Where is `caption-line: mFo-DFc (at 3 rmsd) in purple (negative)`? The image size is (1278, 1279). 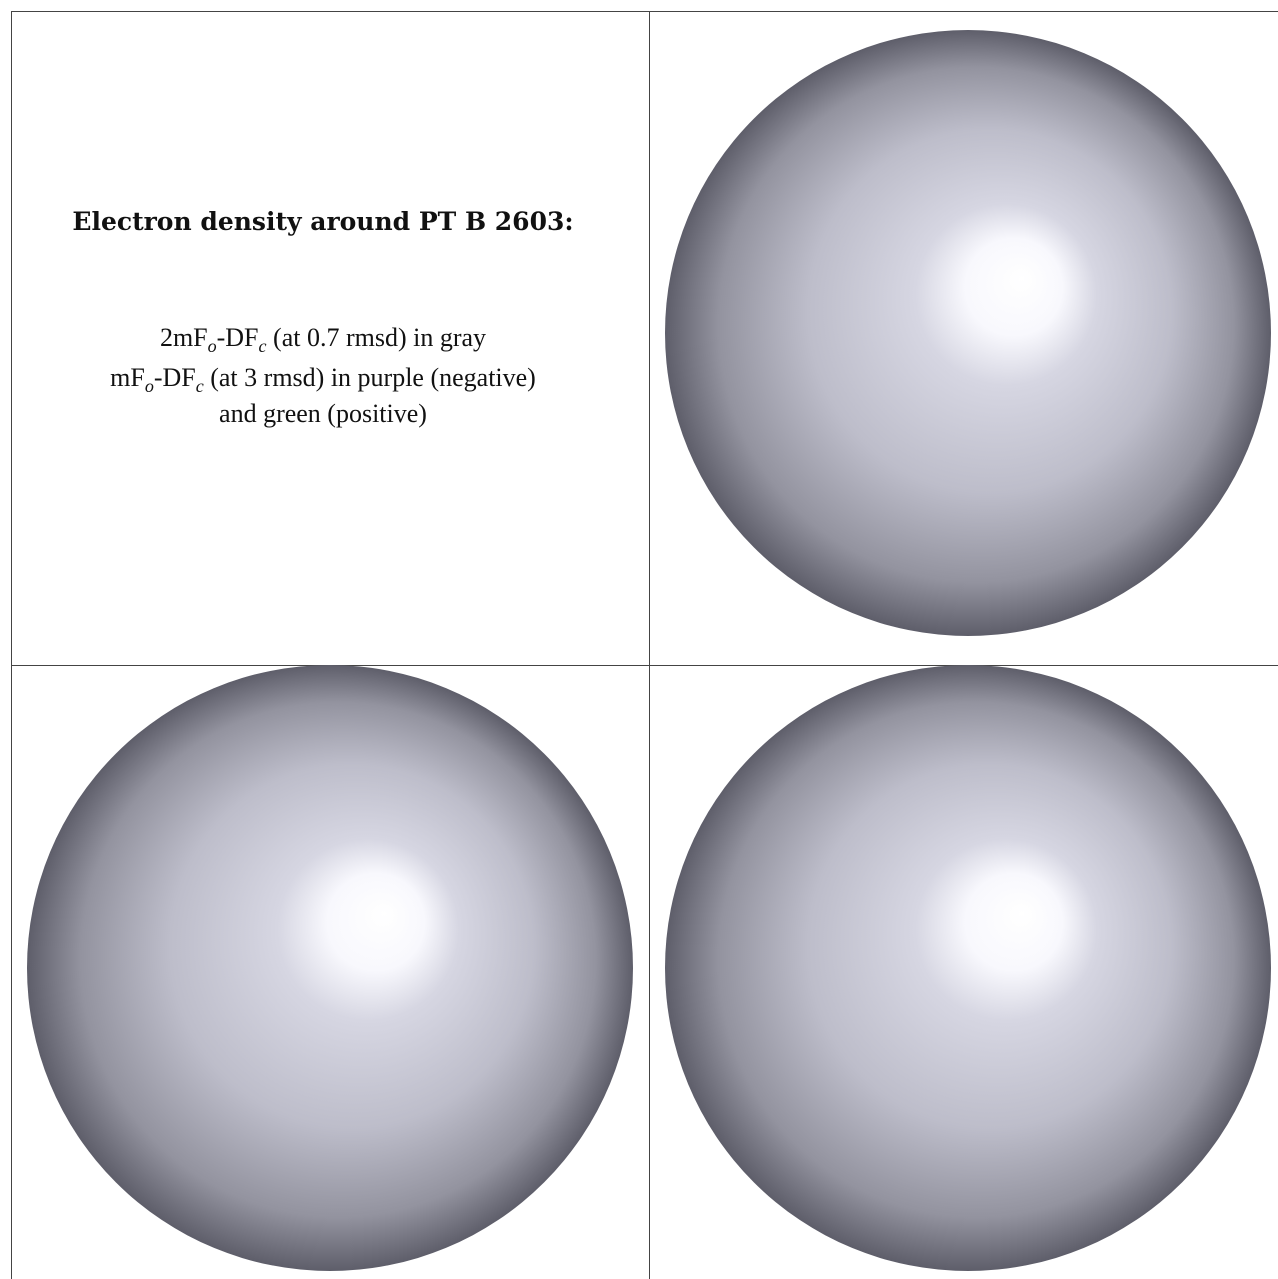 caption-line: mFo-DFc (at 3 rmsd) in purple (negative) is located at coordinates (323, 379).